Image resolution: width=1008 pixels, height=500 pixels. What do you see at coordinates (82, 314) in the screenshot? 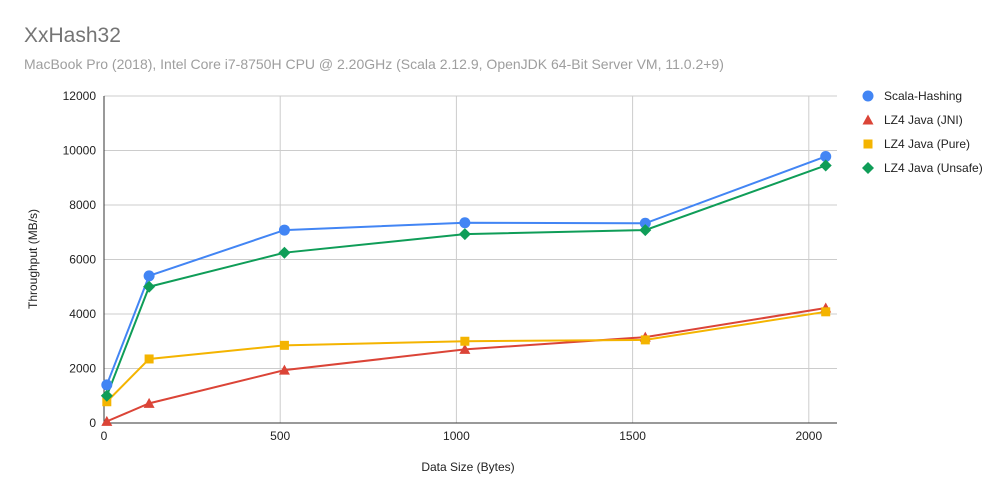
I see `y-tick-label: 4000` at bounding box center [82, 314].